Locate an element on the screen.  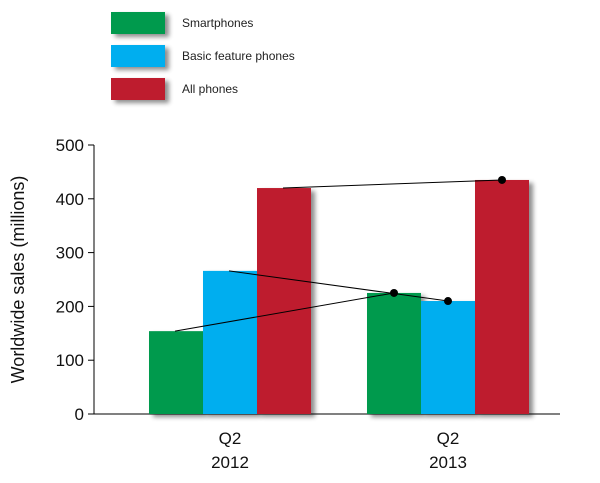
y-tick-label: 400 is located at coordinates (70, 199).